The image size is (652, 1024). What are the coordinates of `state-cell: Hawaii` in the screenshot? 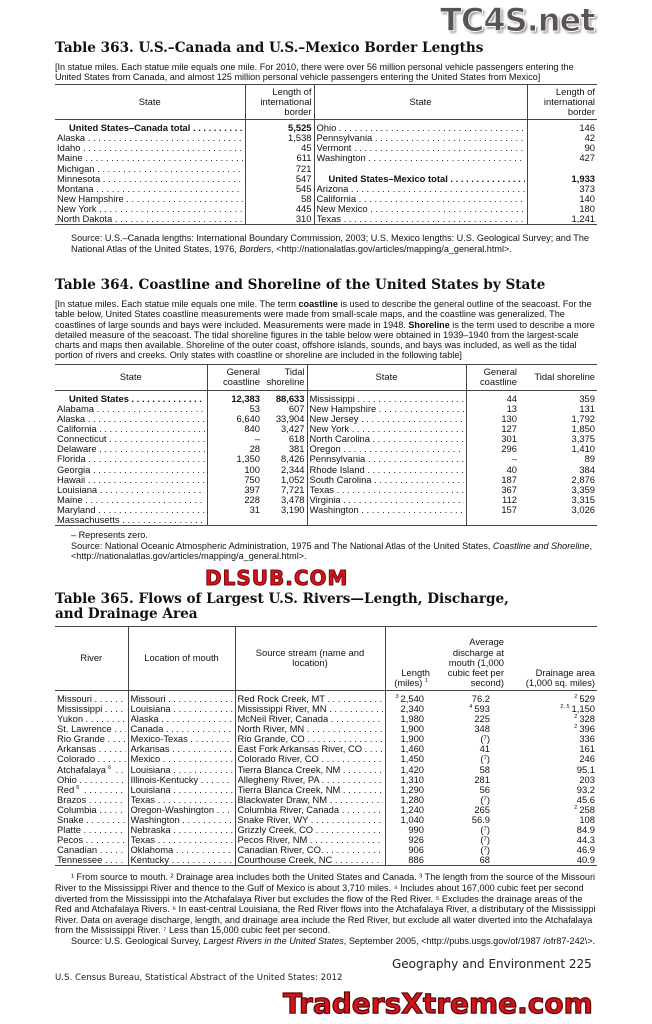 It's located at (131, 480).